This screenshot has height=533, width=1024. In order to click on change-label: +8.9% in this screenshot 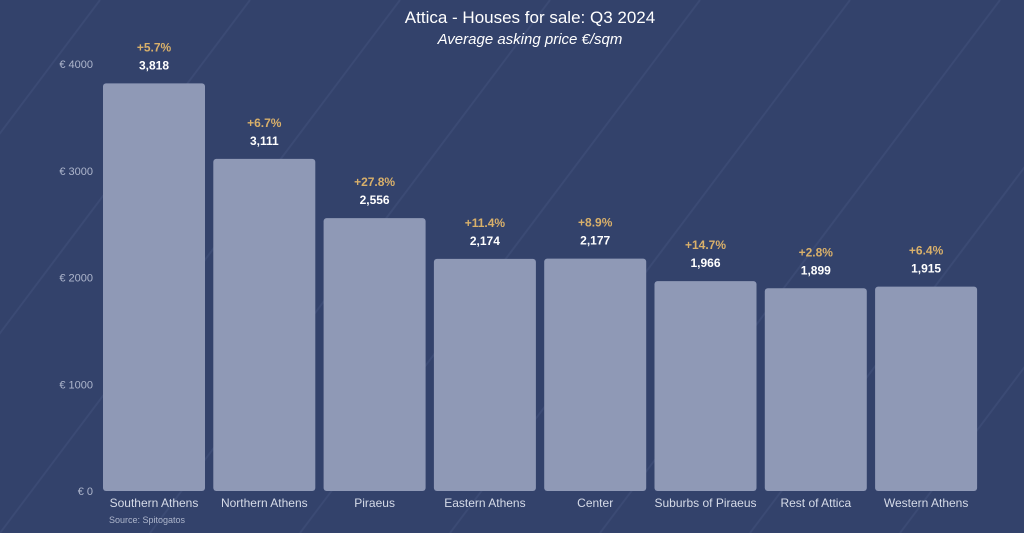, I will do `click(595, 223)`.